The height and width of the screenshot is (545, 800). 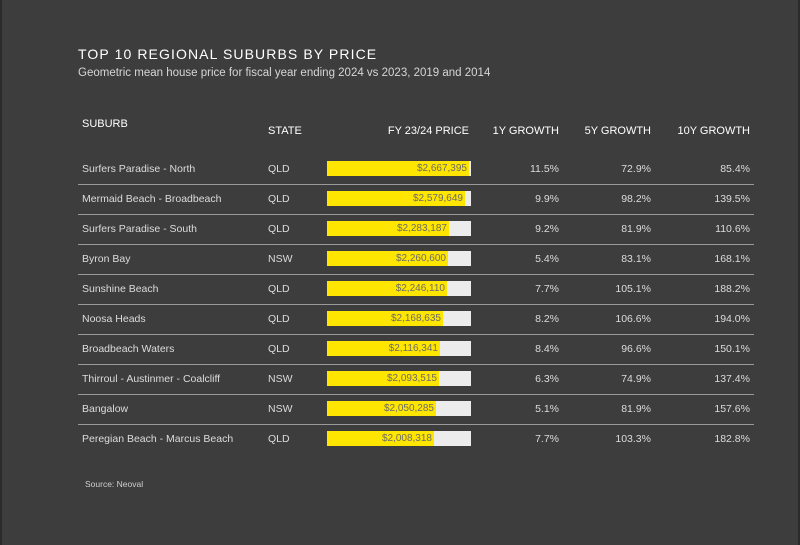 What do you see at coordinates (713, 131) in the screenshot?
I see `header-10y-growth: 10Y GROWTH` at bounding box center [713, 131].